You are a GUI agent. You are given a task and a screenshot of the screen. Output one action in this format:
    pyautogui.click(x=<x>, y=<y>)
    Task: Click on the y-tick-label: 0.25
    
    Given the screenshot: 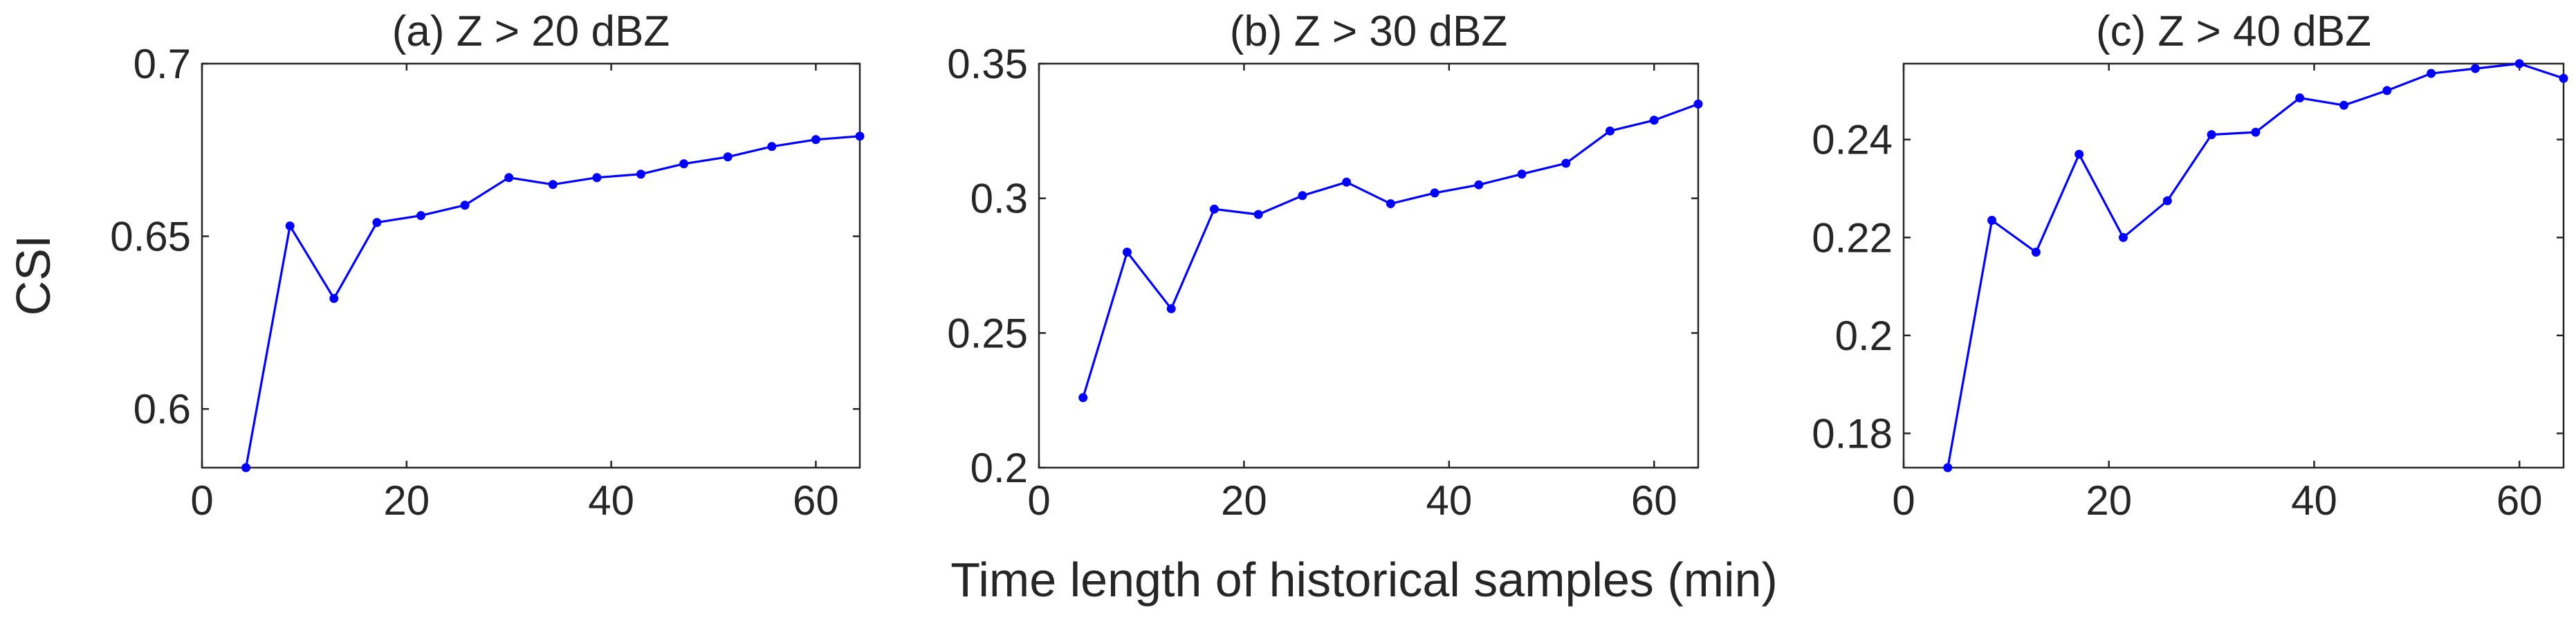 What is the action you would take?
    pyautogui.click(x=987, y=333)
    